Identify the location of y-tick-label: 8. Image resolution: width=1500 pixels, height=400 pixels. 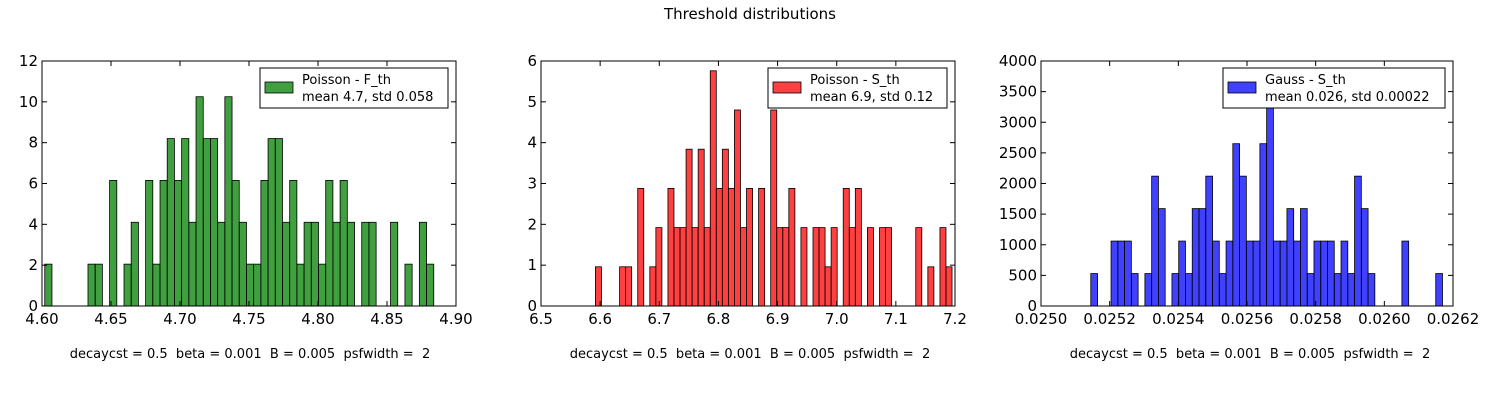
(33, 143).